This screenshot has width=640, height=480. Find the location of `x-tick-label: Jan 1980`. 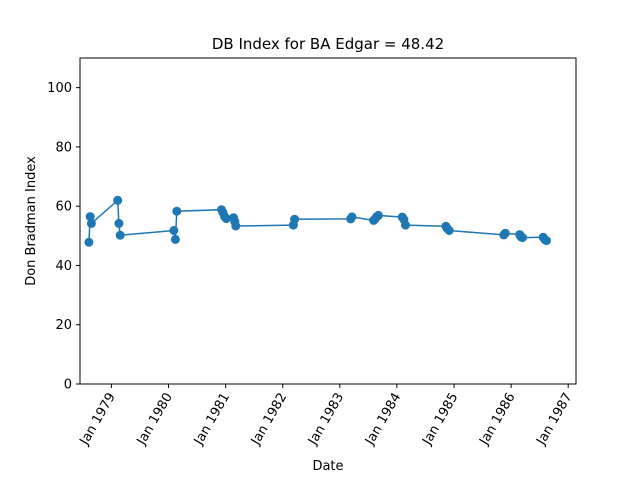

x-tick-label: Jan 1980 is located at coordinates (155, 420).